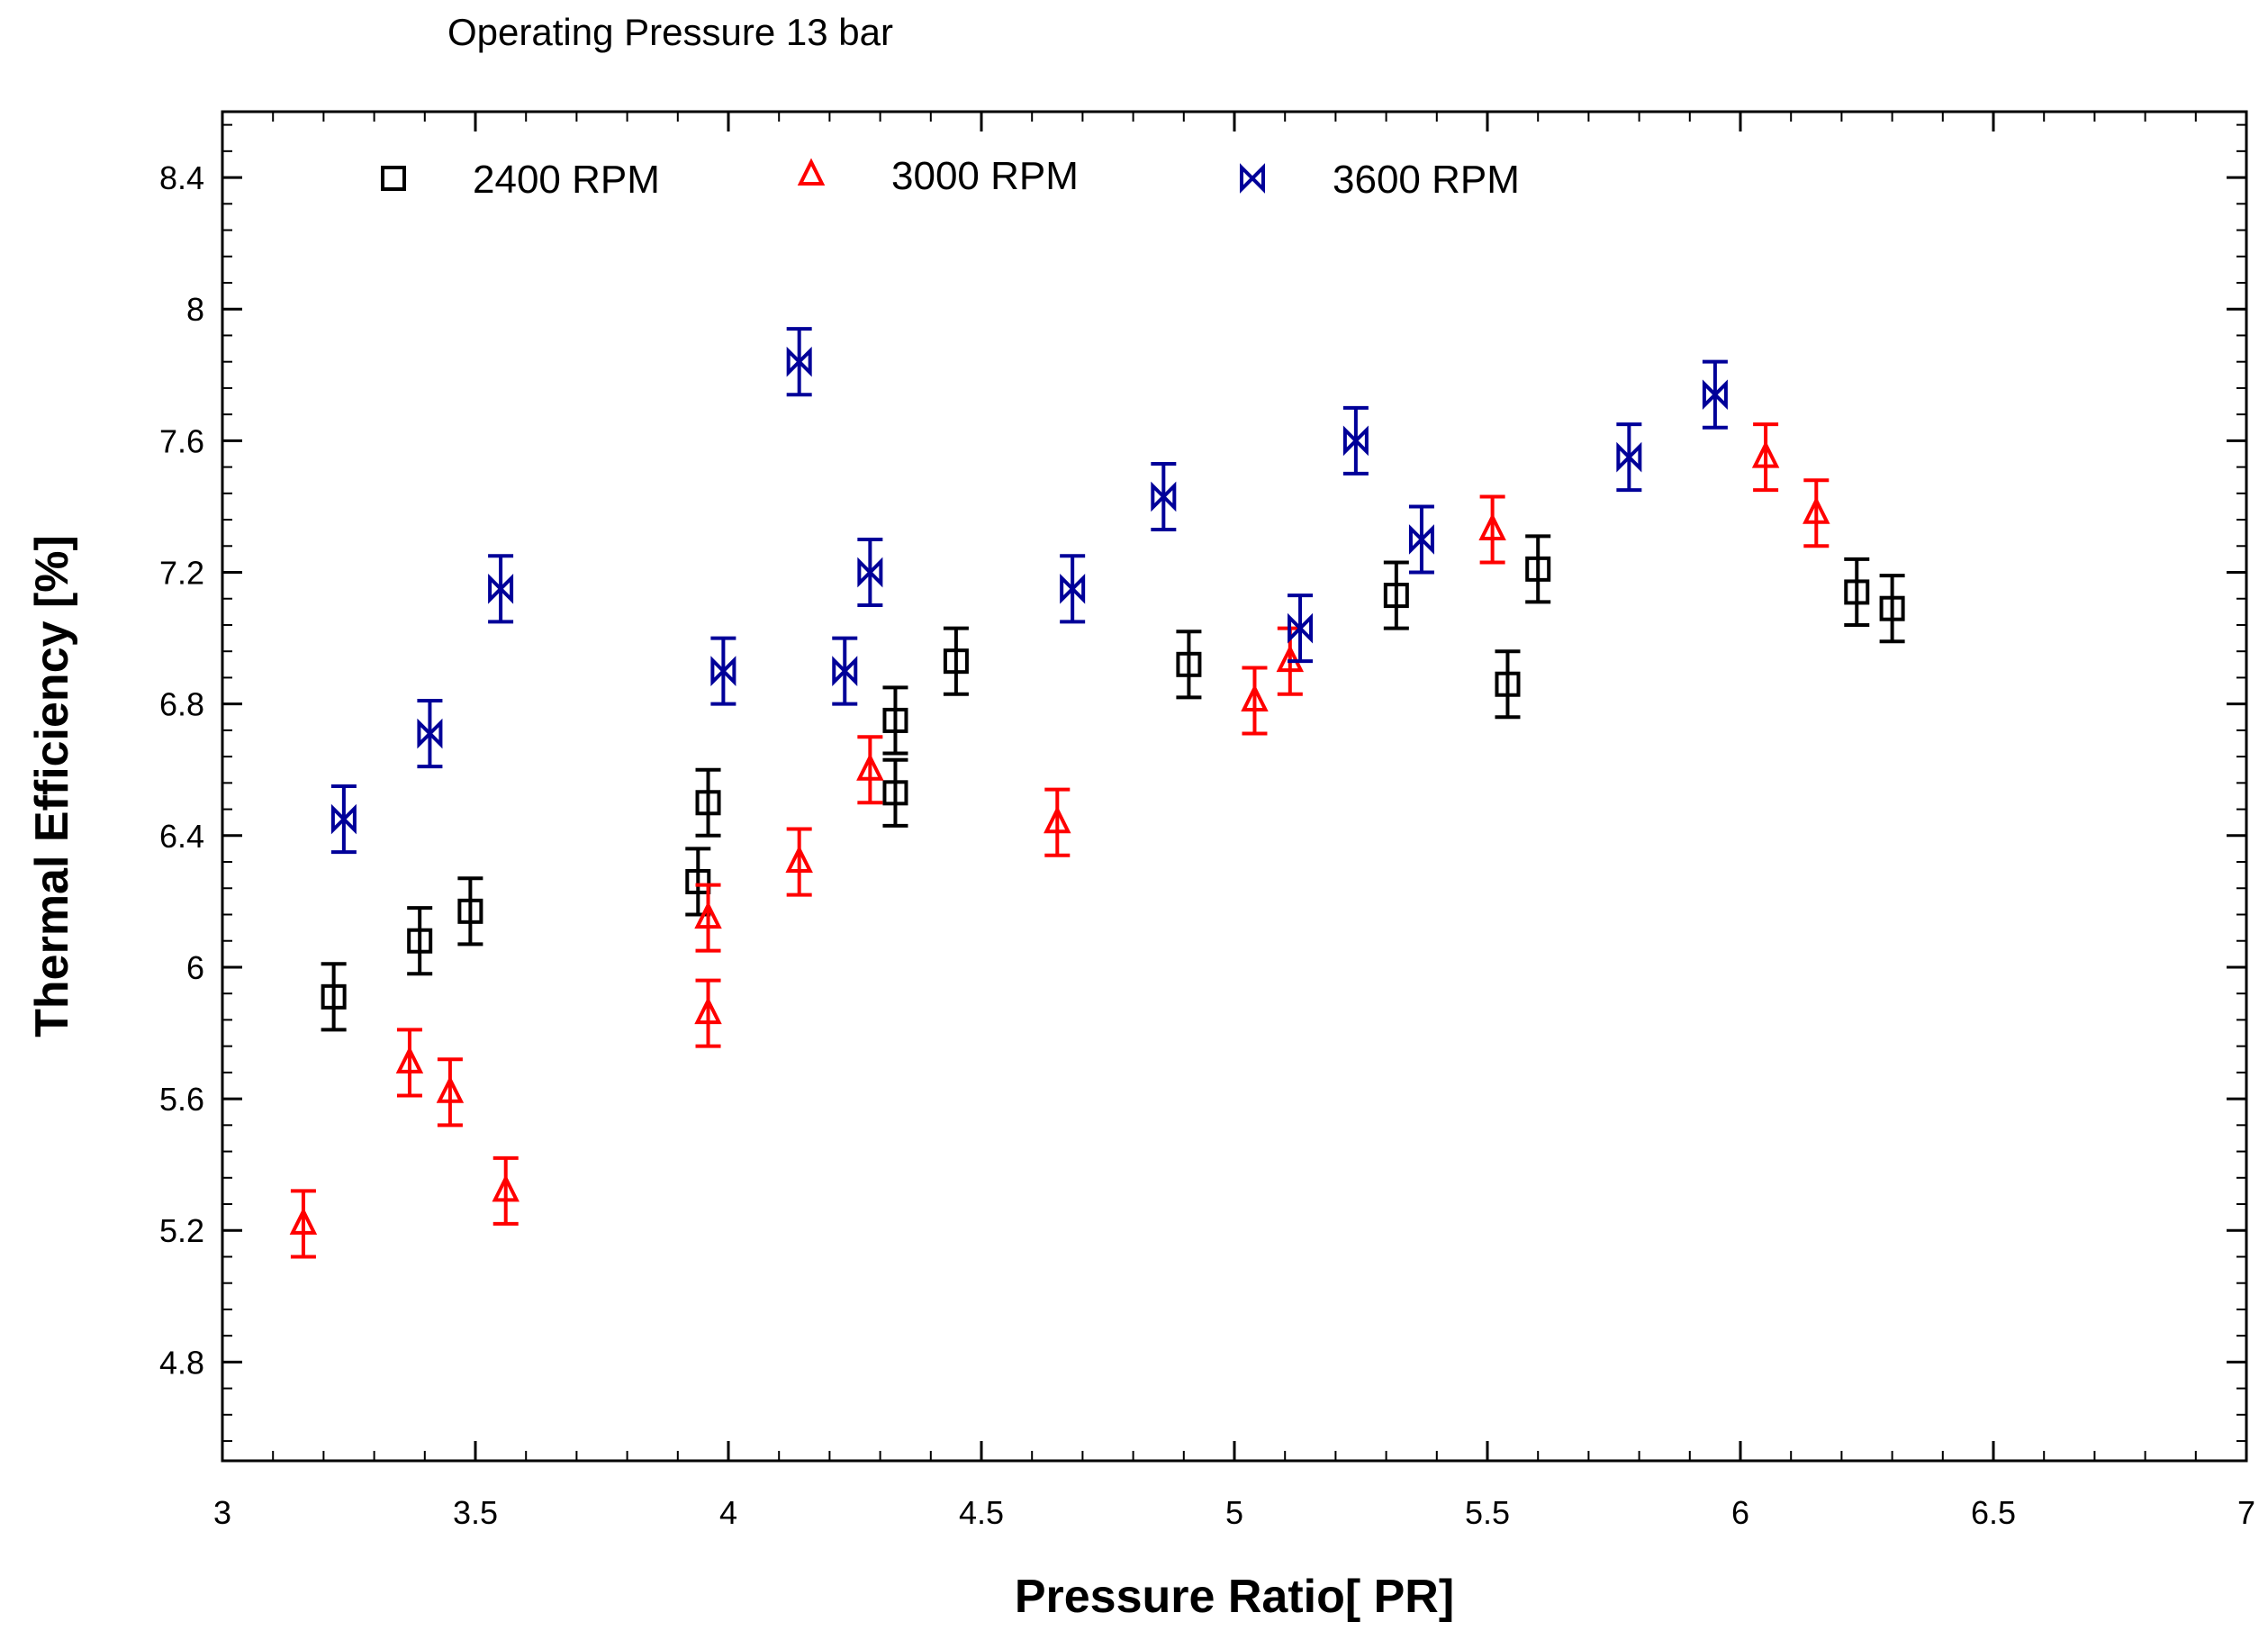  I want to click on legend-item: 3600 RPM, so click(1380, 180).